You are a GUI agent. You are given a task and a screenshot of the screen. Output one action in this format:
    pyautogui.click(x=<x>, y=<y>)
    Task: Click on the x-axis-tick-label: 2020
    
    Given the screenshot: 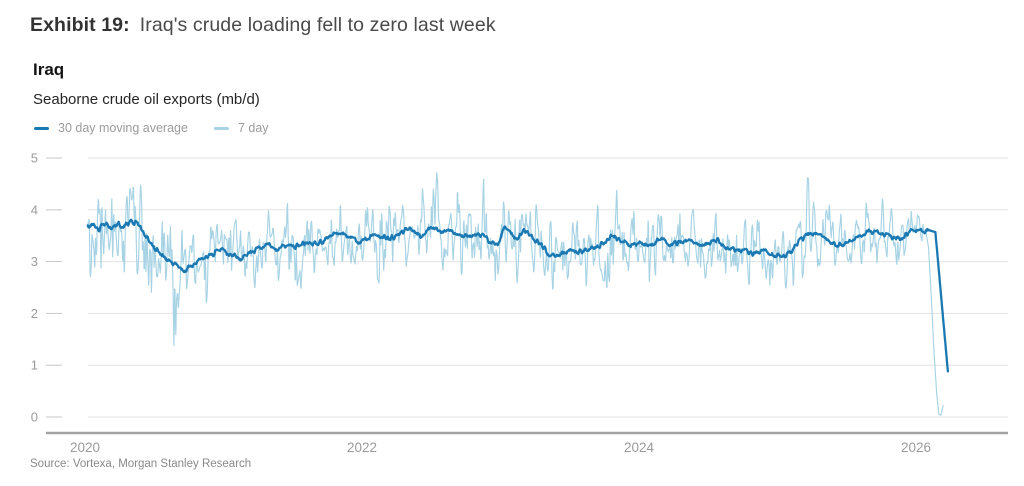 What is the action you would take?
    pyautogui.click(x=85, y=447)
    